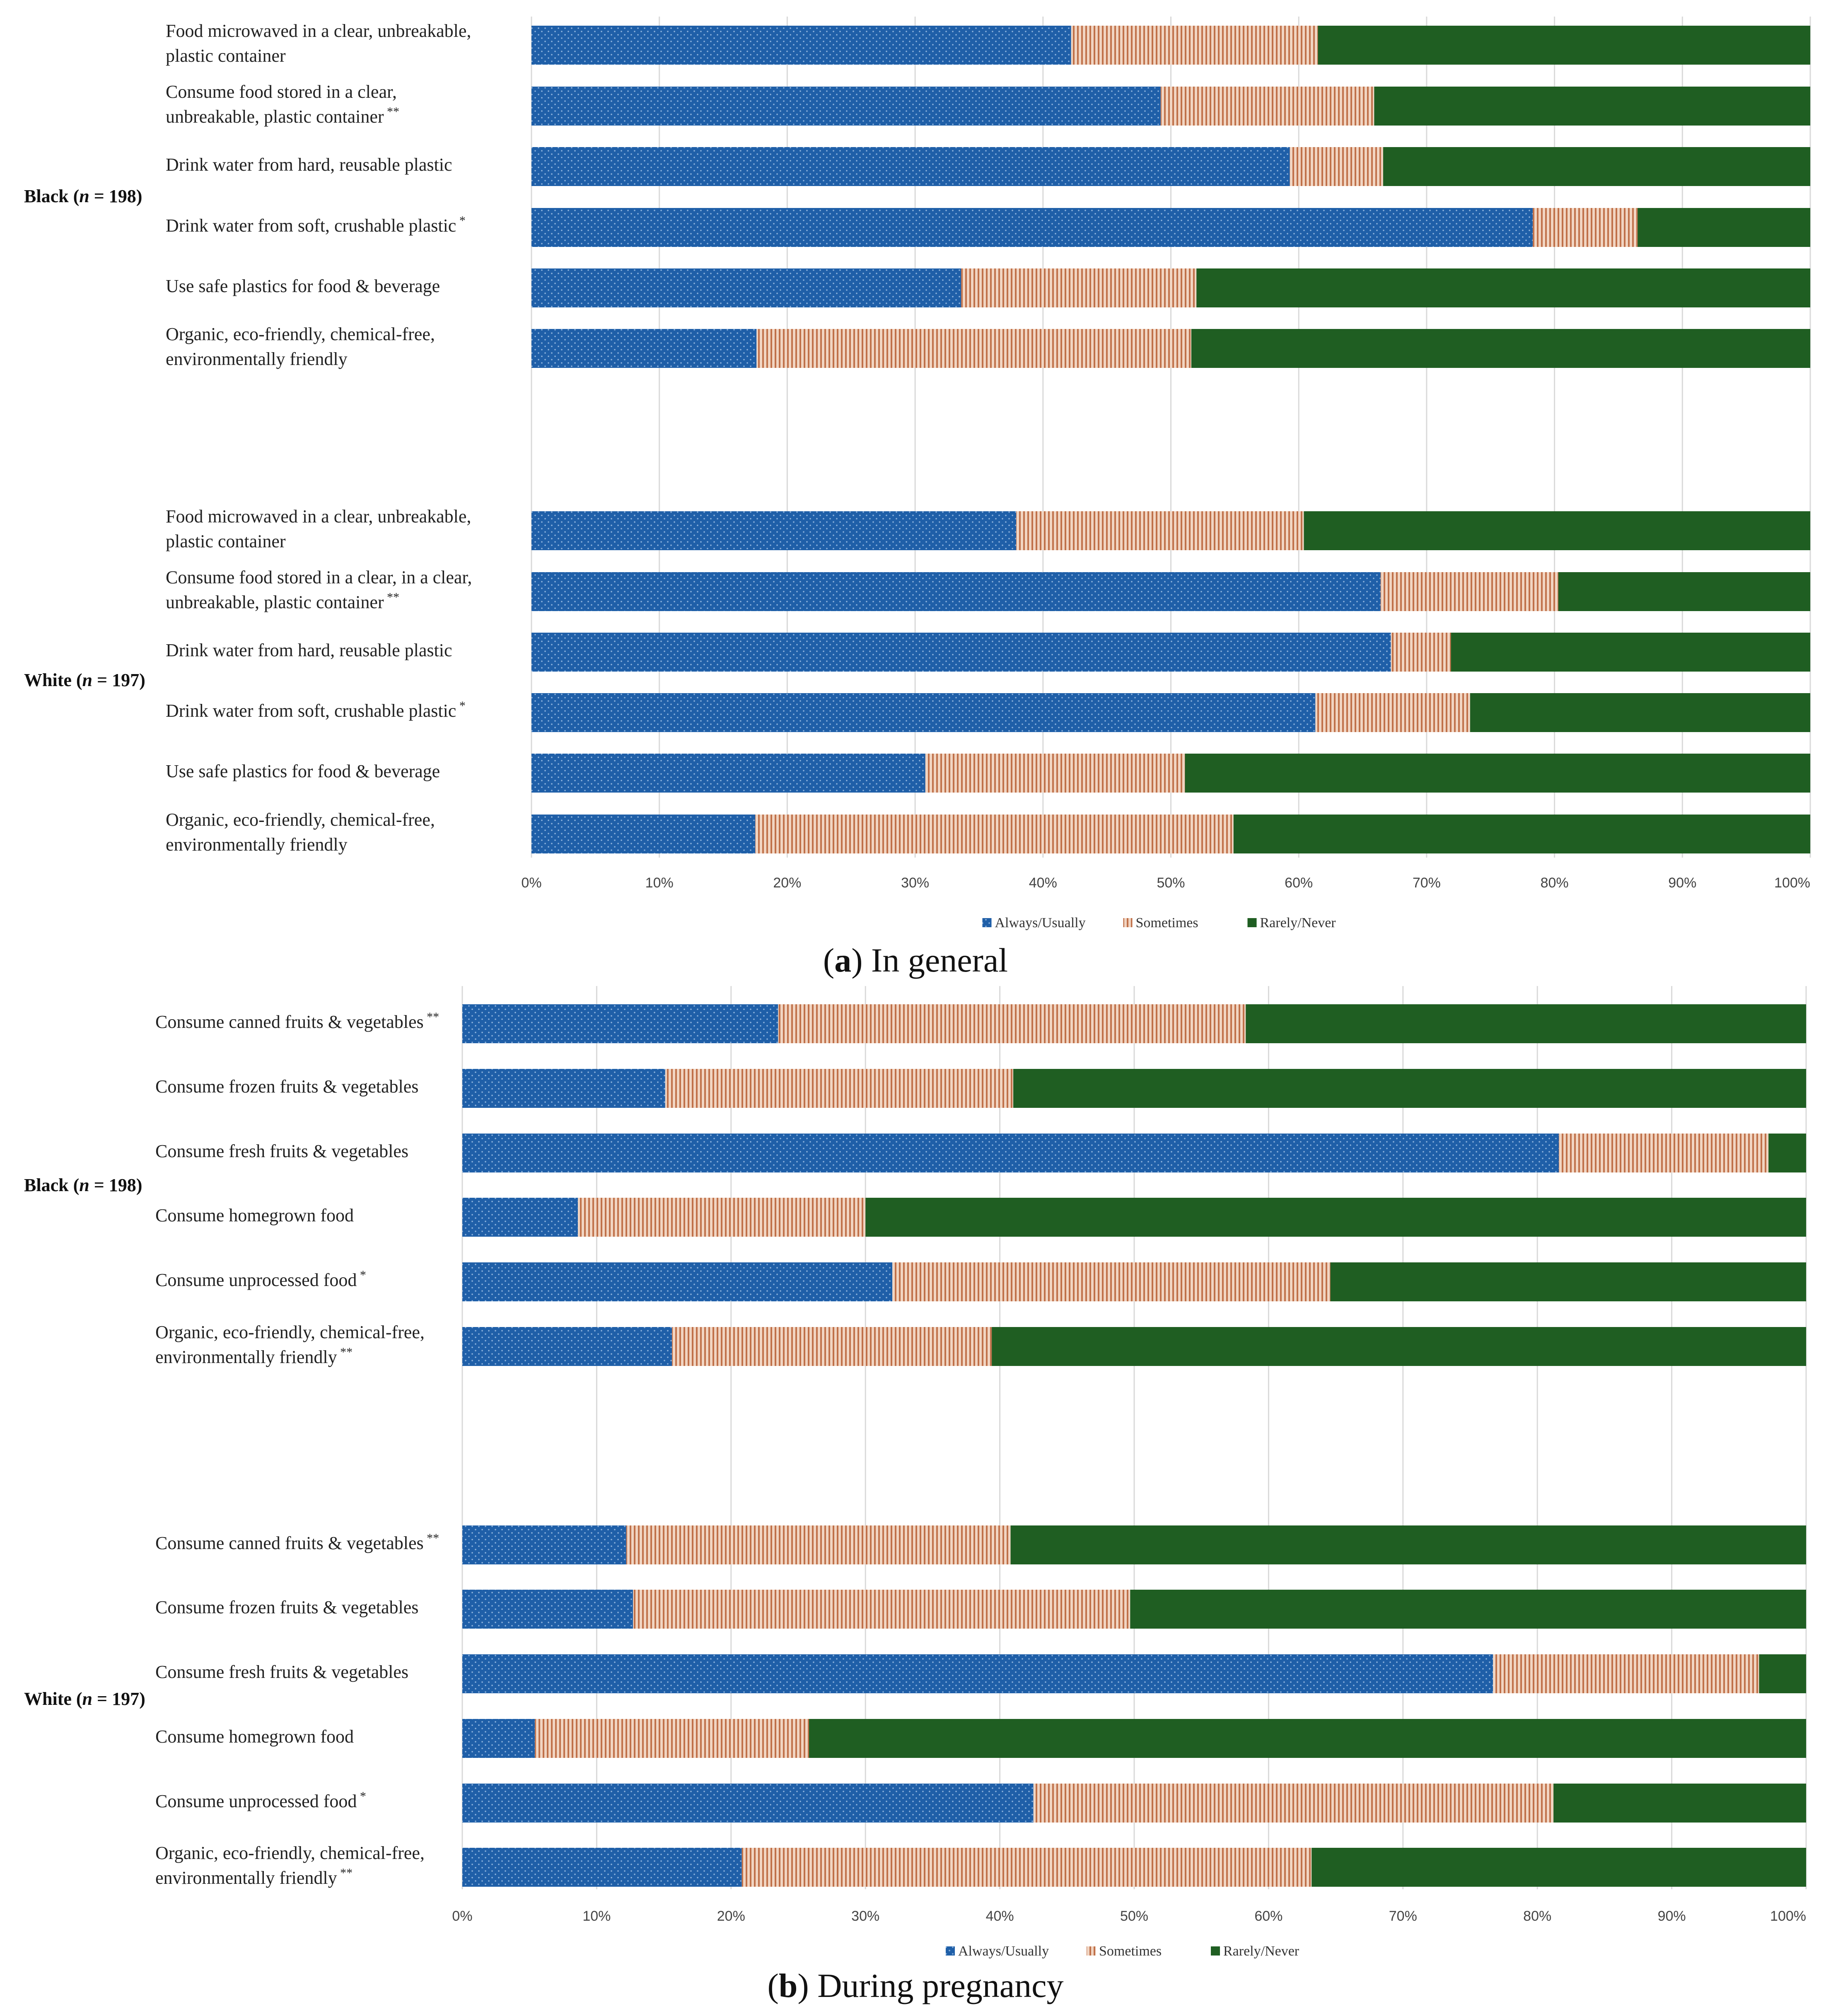 The image size is (1826, 2016). I want to click on group-label-n: n, so click(87, 680).